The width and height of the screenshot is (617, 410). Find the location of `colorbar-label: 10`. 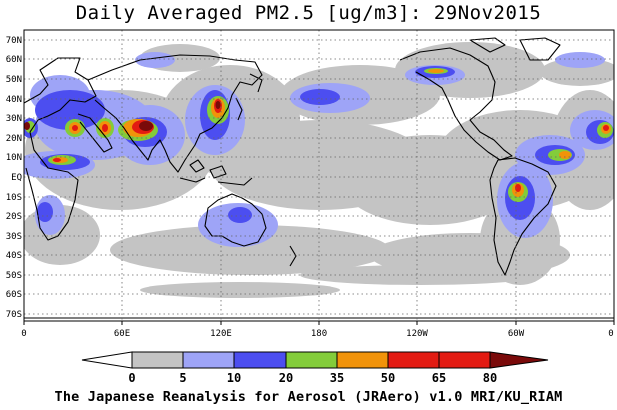

colorbar-label: 10 is located at coordinates (234, 378).